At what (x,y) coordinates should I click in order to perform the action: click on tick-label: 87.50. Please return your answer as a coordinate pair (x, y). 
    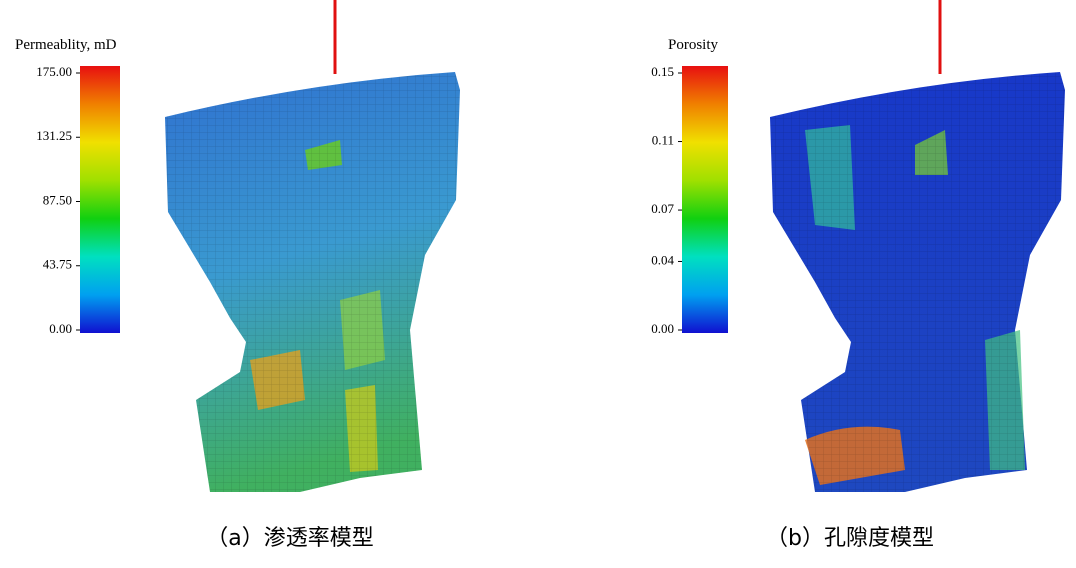
    Looking at the image, I should click on (57, 199).